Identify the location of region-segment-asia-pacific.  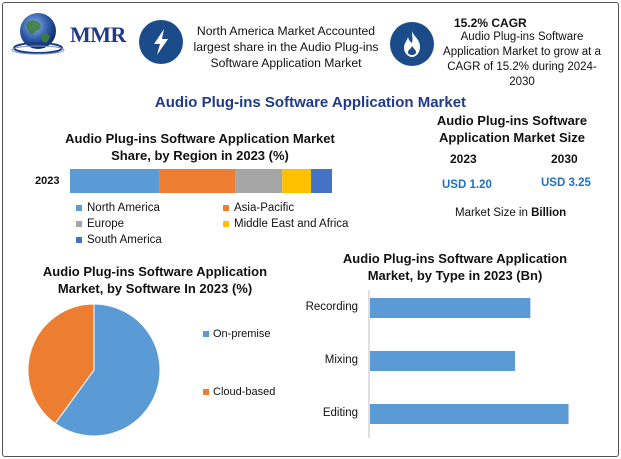
(197, 181).